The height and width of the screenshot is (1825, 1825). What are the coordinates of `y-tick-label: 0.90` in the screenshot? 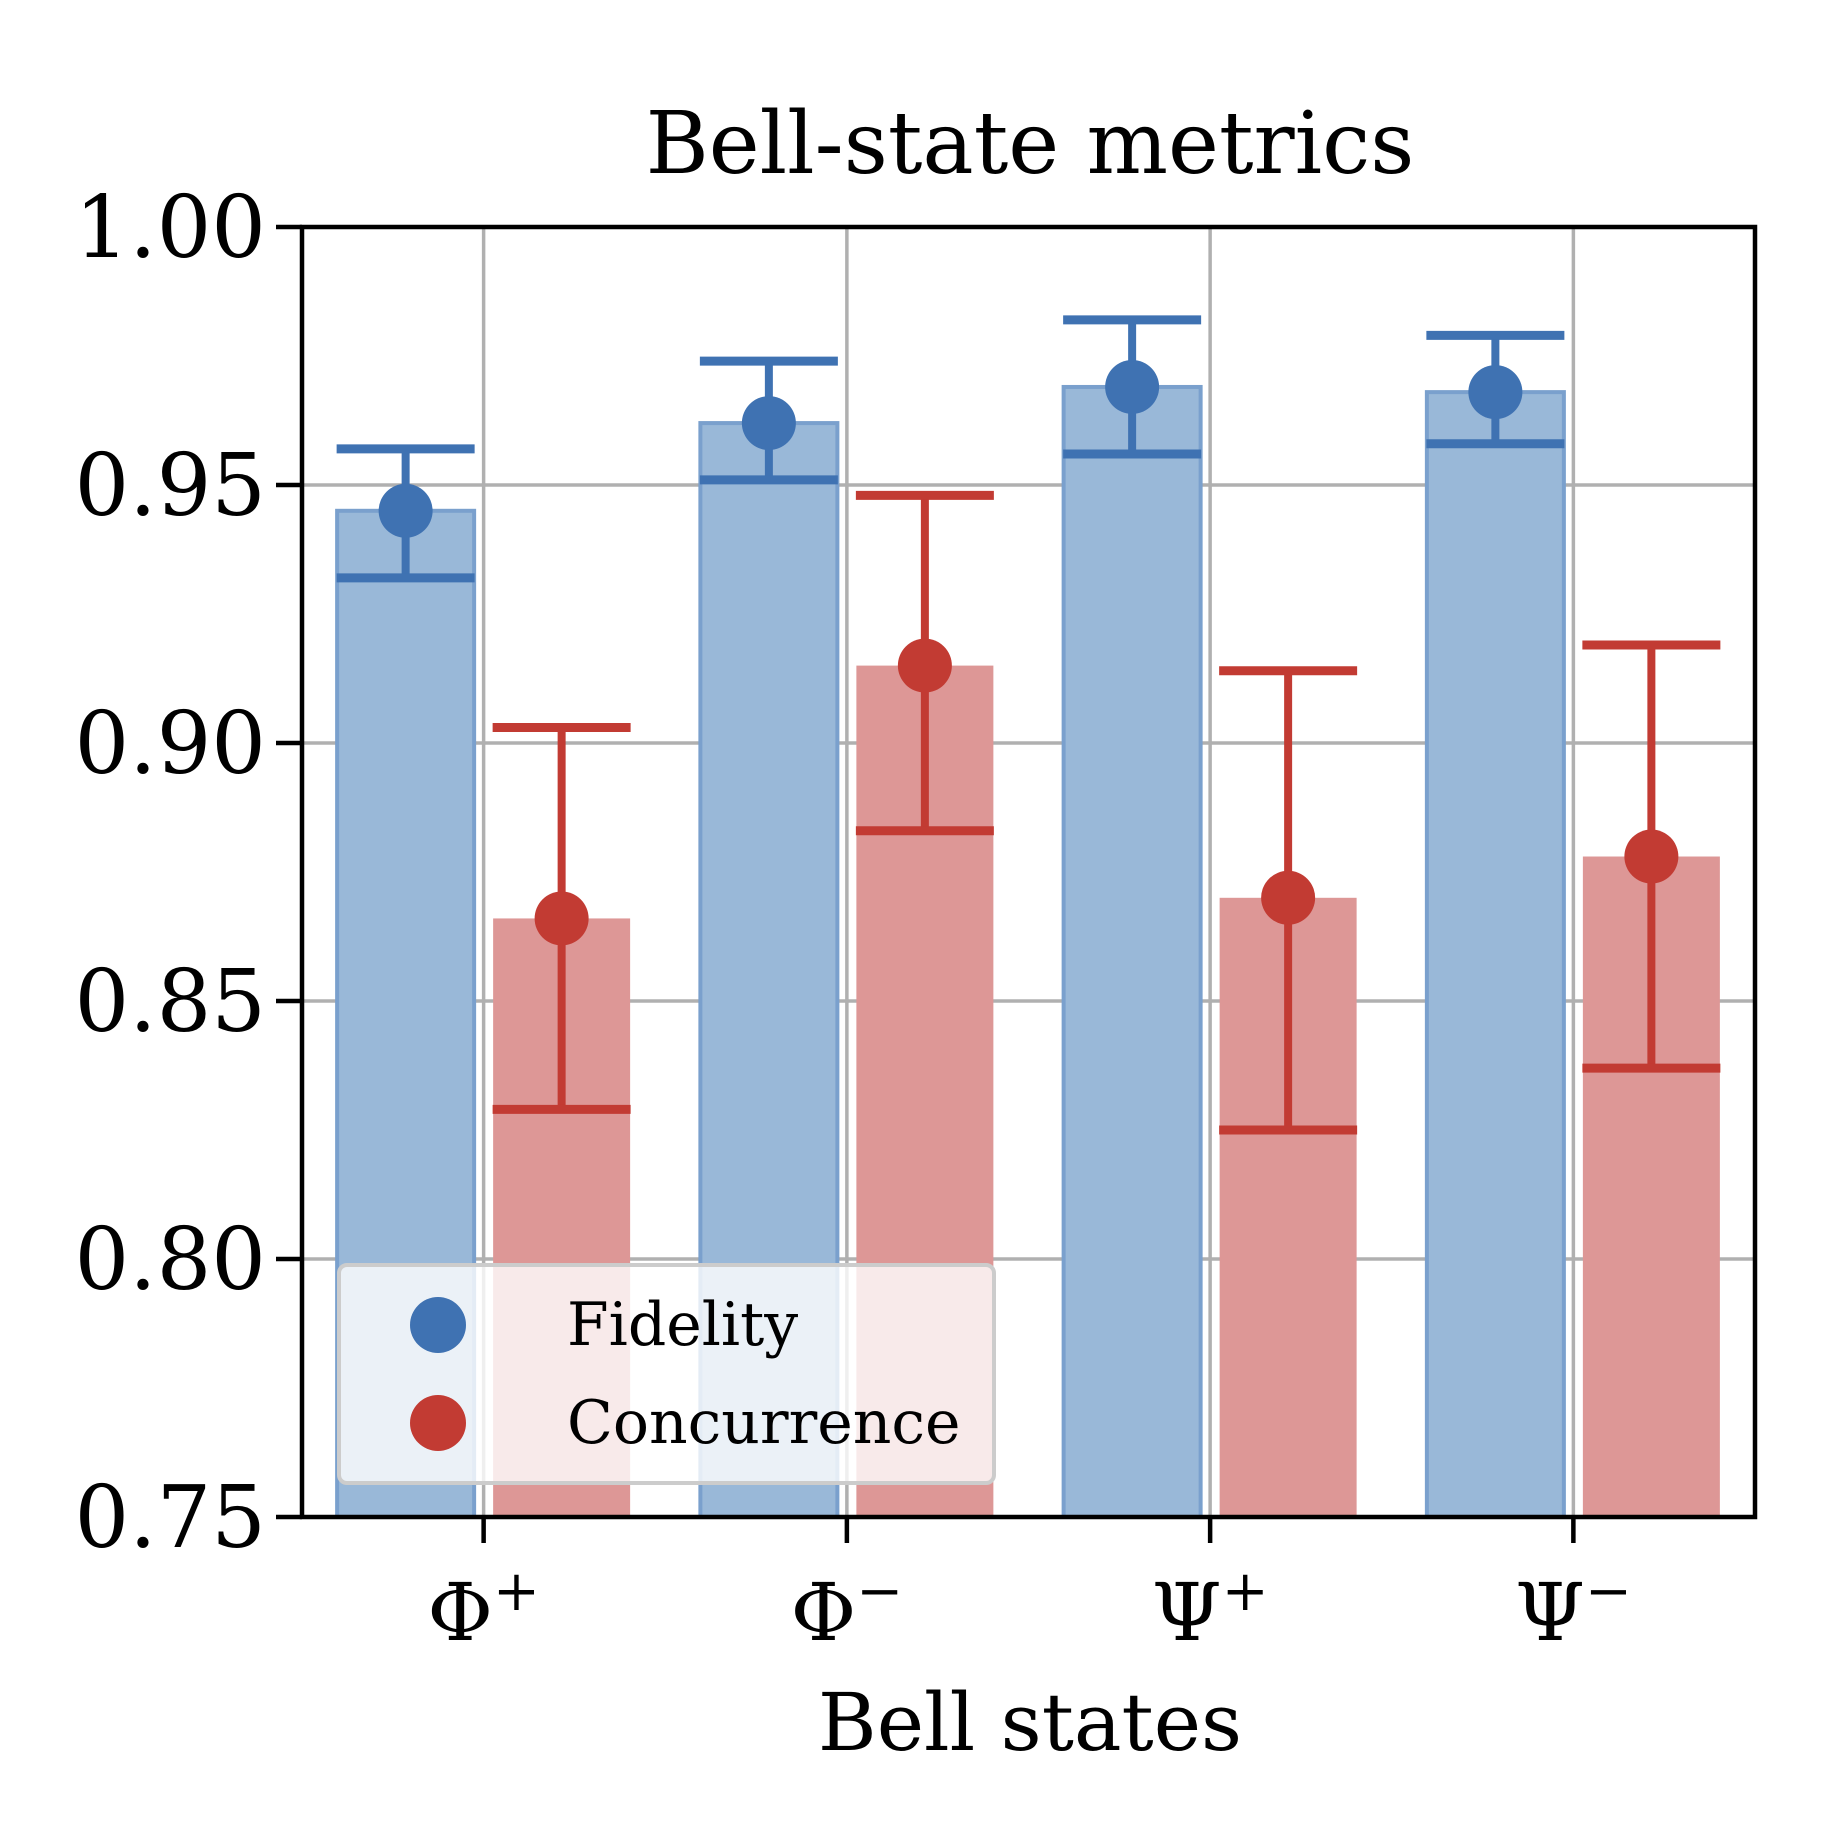 It's located at (170, 744).